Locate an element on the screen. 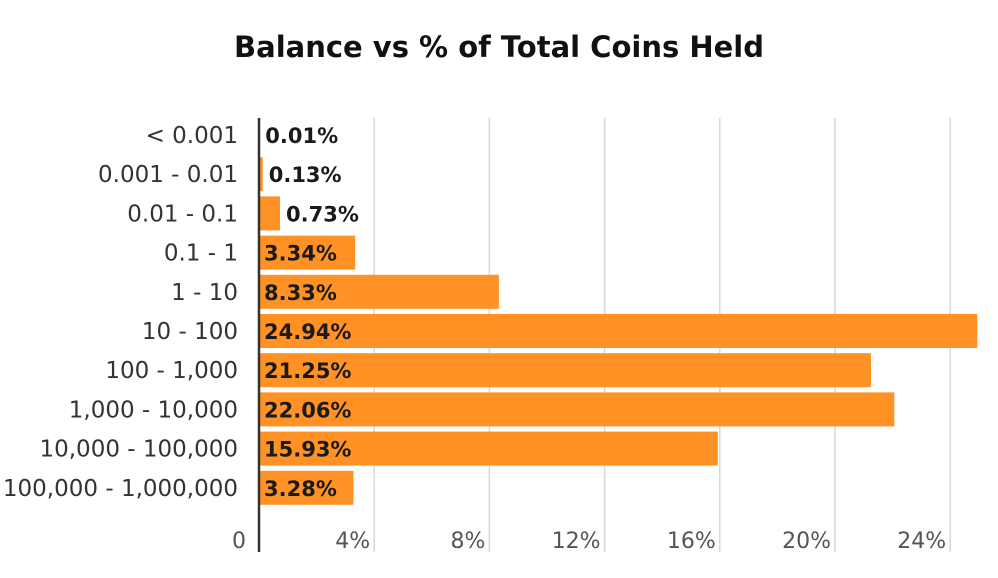 This screenshot has height=578, width=998. category-label: 1 - 10 is located at coordinates (204, 293).